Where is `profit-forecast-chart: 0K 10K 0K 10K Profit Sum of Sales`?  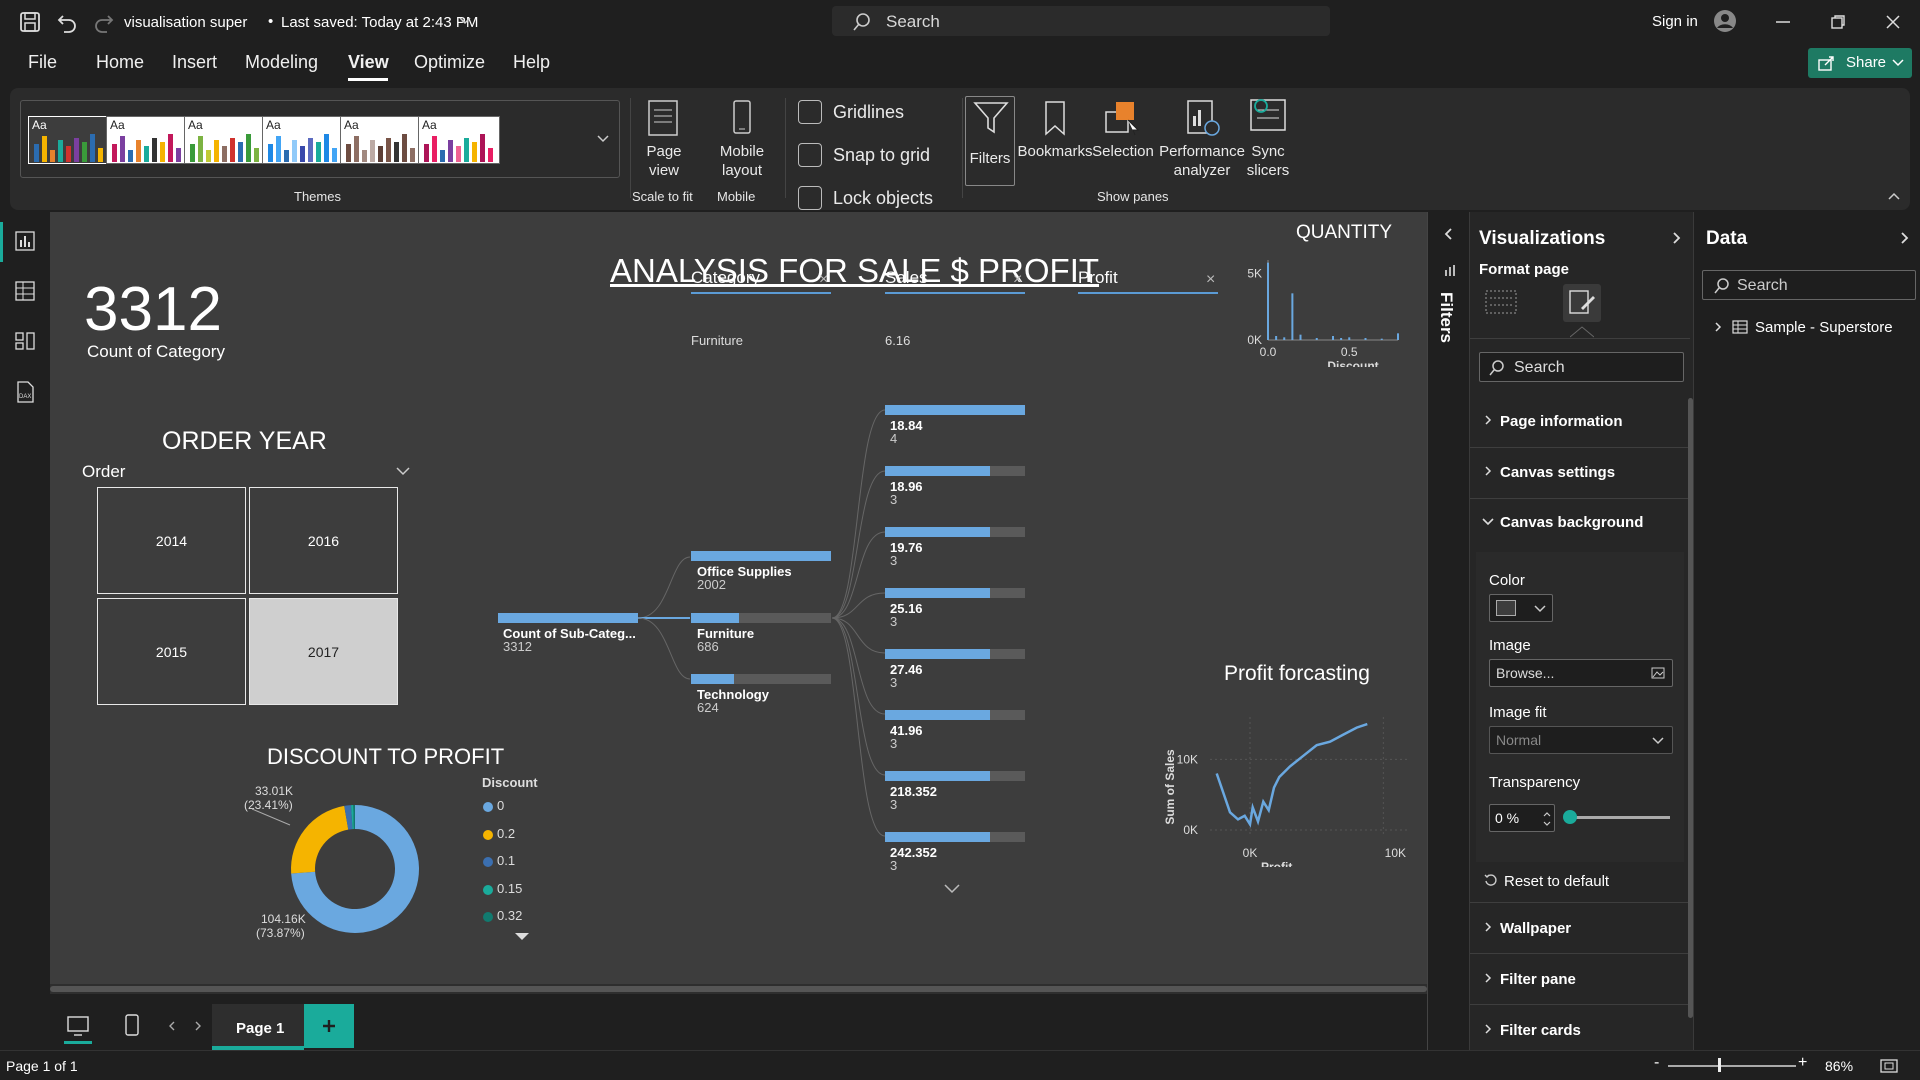
profit-forecast-chart: 0K 10K 0K 10K Profit Sum of Sales is located at coordinates (1292, 782).